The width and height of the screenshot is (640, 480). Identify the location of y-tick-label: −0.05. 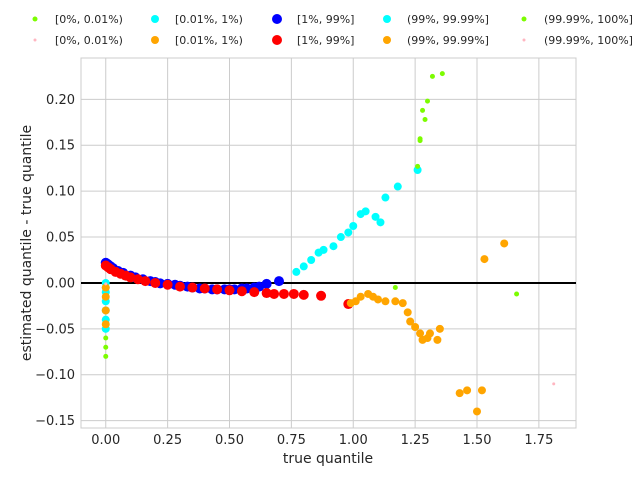
(55, 329).